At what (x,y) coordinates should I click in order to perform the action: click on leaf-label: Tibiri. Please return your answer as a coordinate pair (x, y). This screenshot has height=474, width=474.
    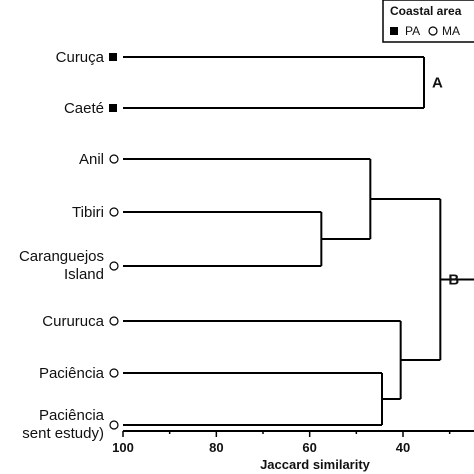
    Looking at the image, I should click on (88, 212).